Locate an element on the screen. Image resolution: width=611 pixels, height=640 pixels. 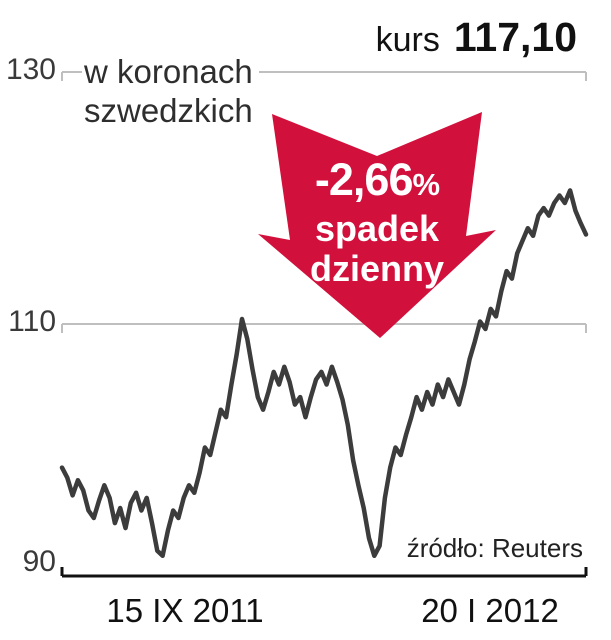
drop-word-2: dzienny is located at coordinates (376, 268).